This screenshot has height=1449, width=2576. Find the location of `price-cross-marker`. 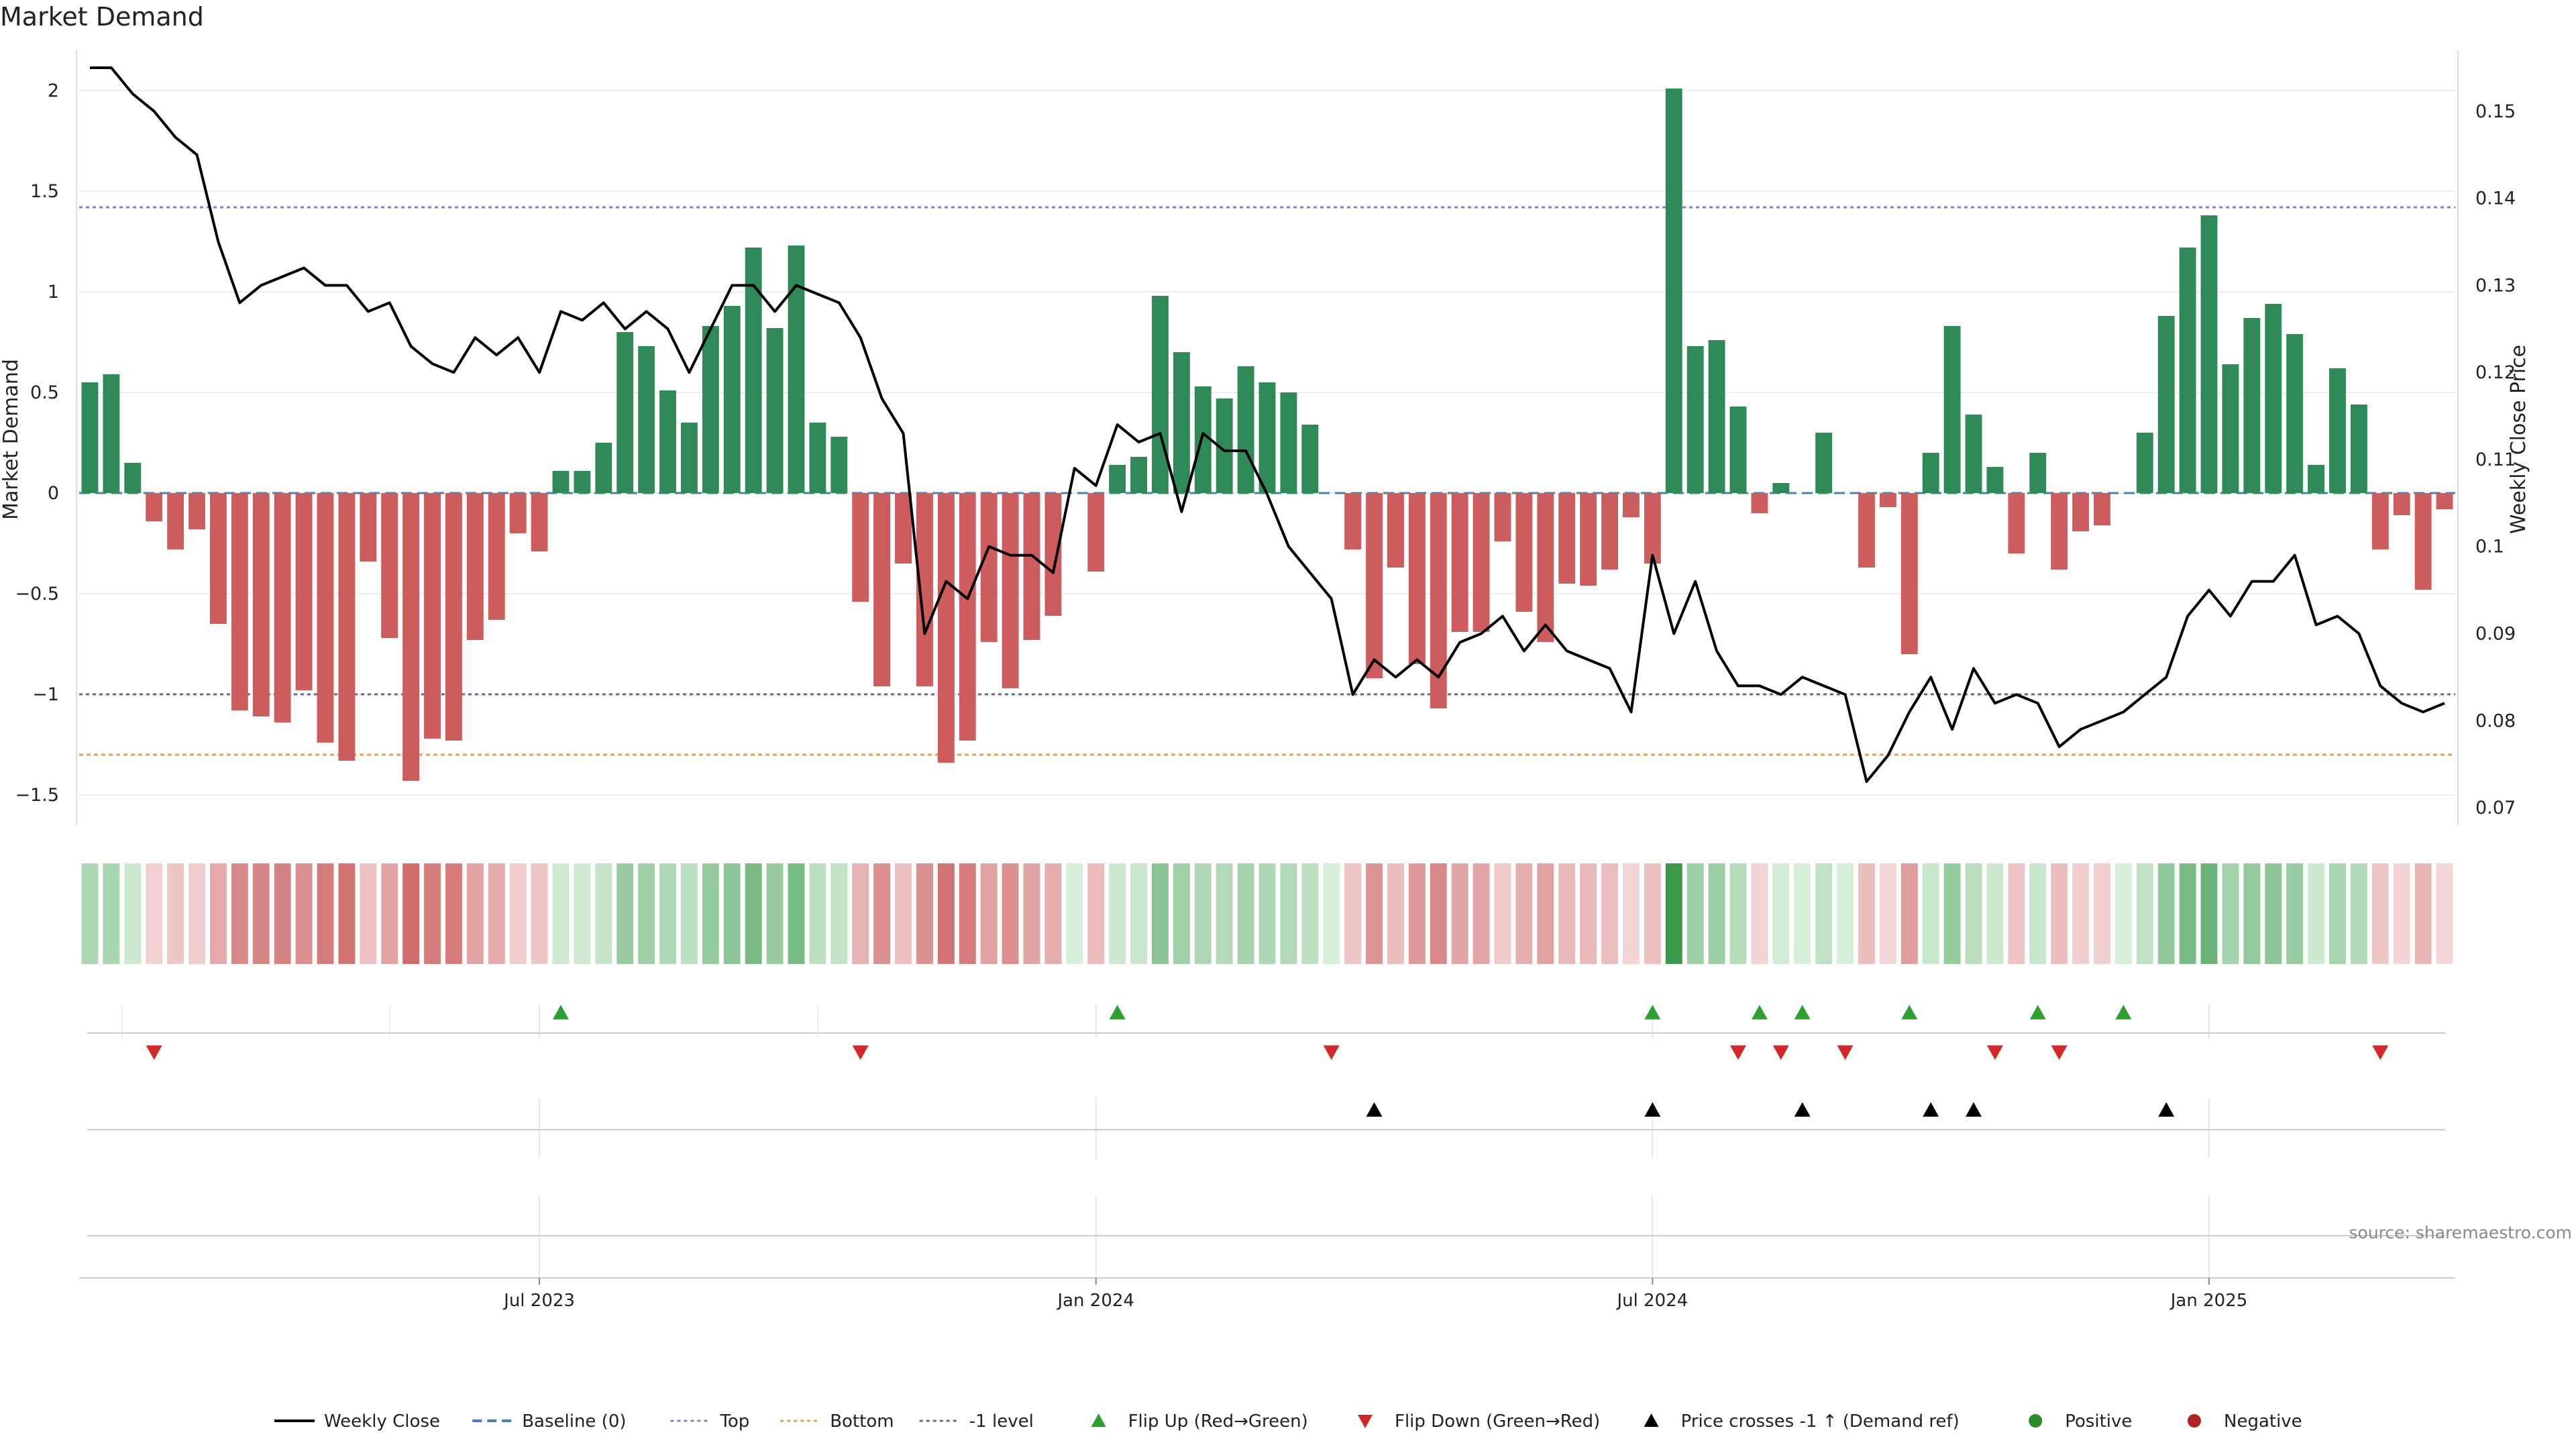

price-cross-marker is located at coordinates (1931, 1109).